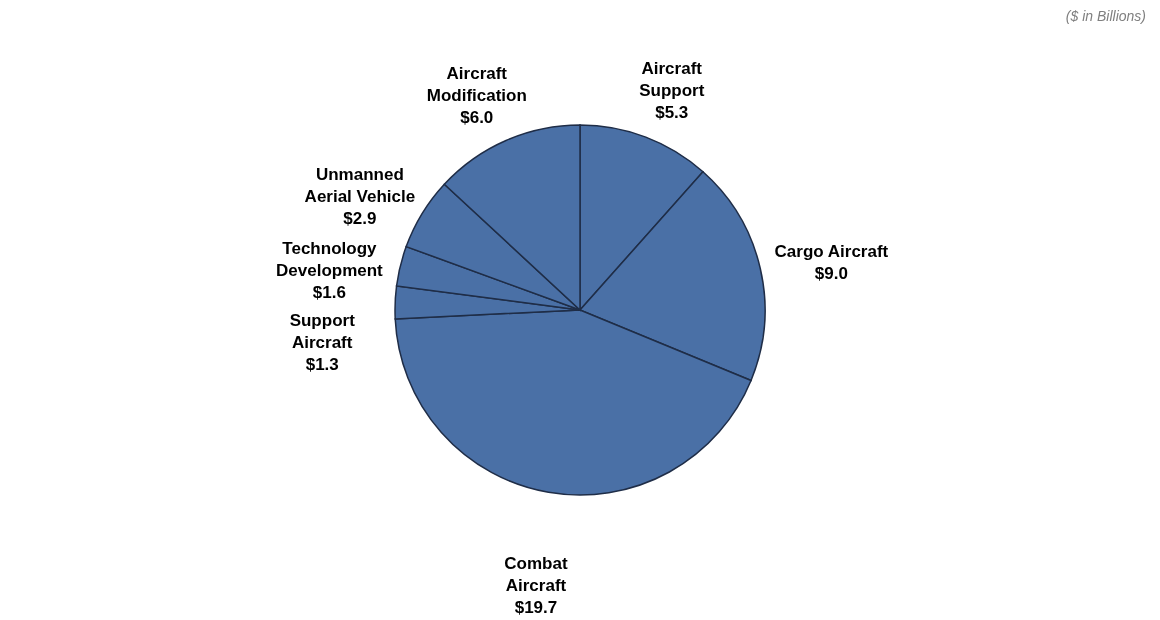 The height and width of the screenshot is (620, 1160). What do you see at coordinates (360, 186) in the screenshot?
I see `slice-label: Unmanned Aerial Vehicle` at bounding box center [360, 186].